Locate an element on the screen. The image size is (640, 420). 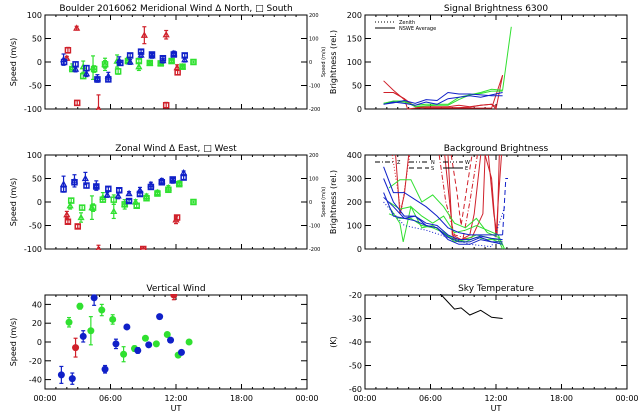
y-tick-label: -30 is located at coordinates (355, 319).